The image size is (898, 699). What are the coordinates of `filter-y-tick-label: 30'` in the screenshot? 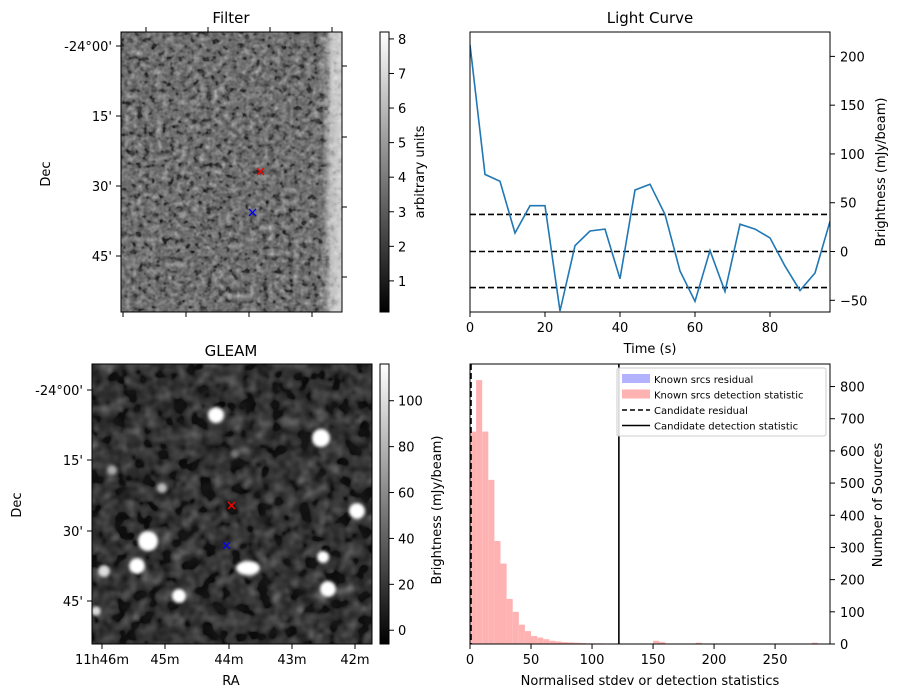 It's located at (102, 187).